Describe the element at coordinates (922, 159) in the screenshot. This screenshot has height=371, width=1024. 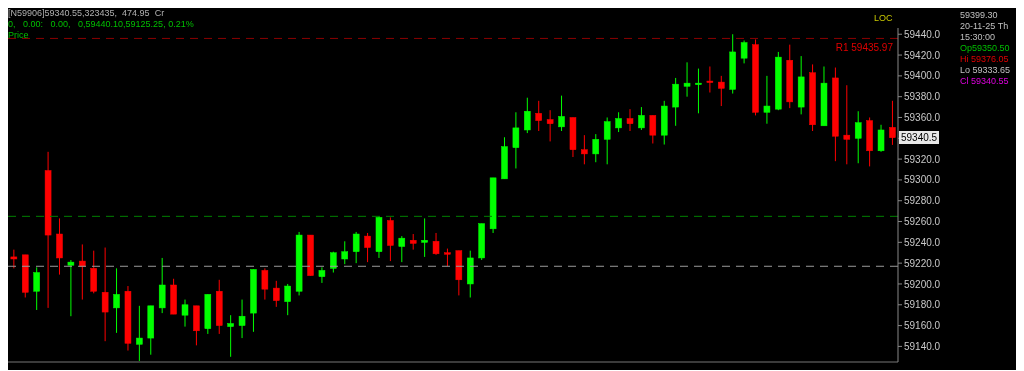
I see `y-tick-label: 59320.0` at that location.